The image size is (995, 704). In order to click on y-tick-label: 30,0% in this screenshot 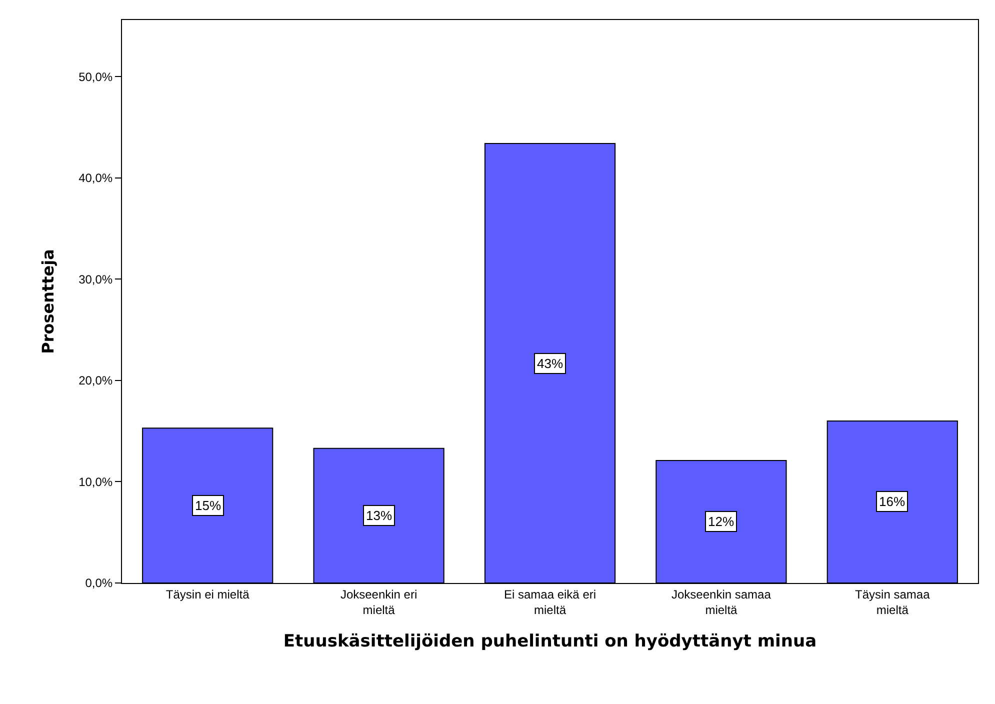, I will do `click(95, 279)`.